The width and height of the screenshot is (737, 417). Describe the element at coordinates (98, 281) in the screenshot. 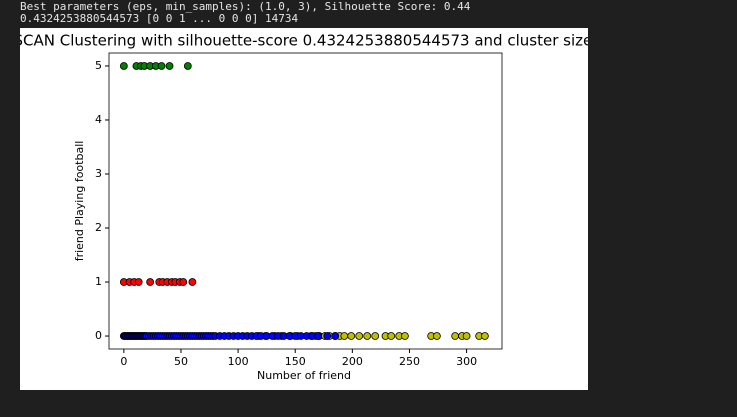

I see `y-tick-label: 1` at that location.